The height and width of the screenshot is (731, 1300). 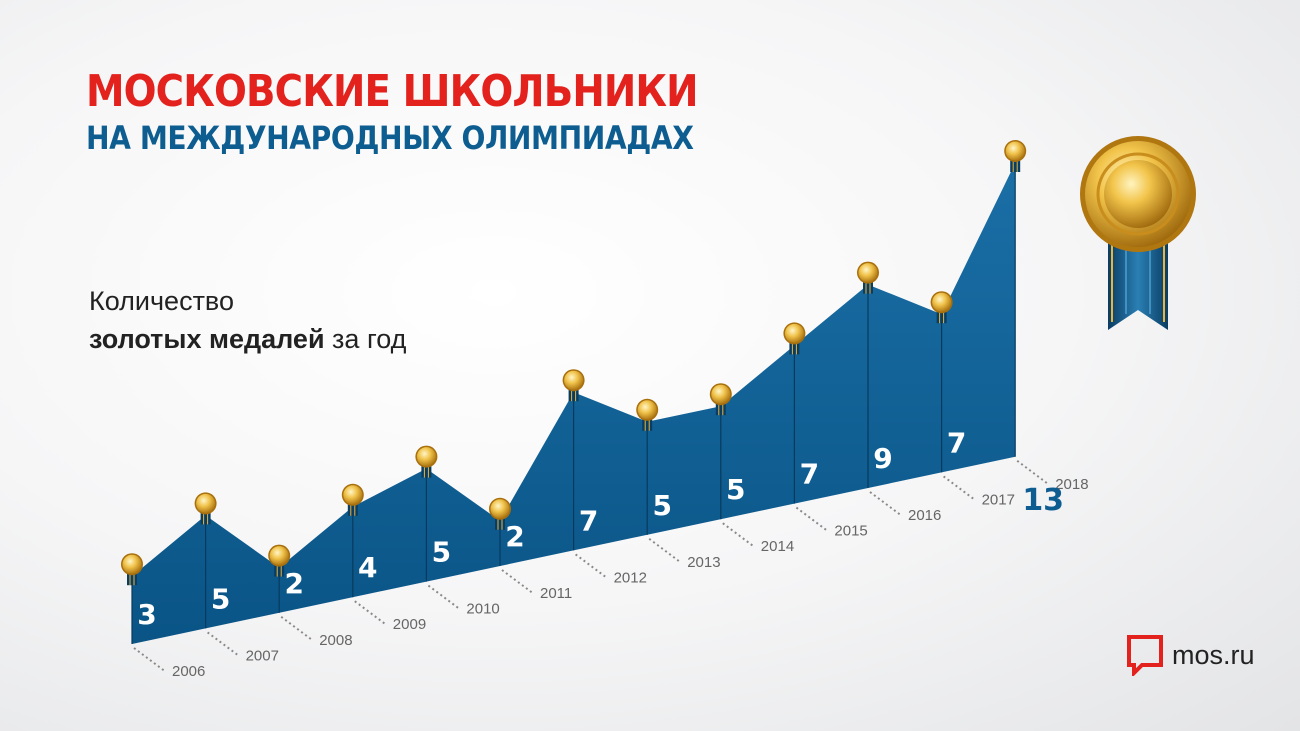 I want to click on x-tick-label: 2010, so click(x=482, y=609).